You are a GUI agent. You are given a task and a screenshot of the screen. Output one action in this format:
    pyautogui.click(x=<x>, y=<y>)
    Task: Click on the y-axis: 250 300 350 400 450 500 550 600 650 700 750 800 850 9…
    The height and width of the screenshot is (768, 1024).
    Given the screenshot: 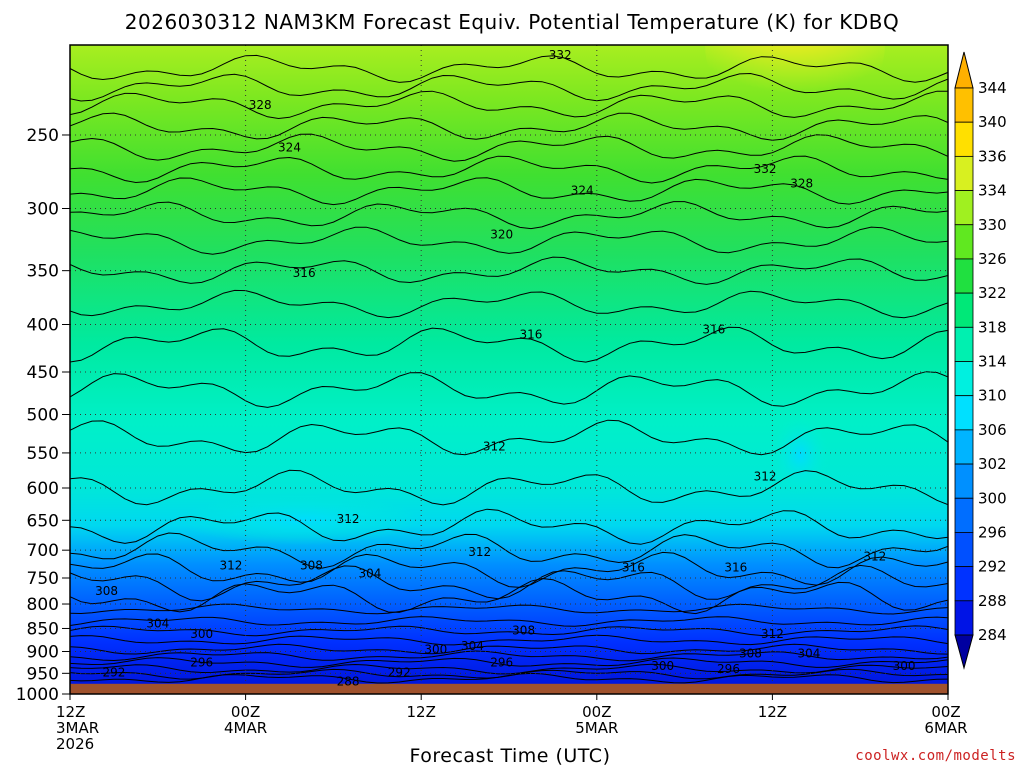 What is the action you would take?
    pyautogui.click(x=43, y=415)
    